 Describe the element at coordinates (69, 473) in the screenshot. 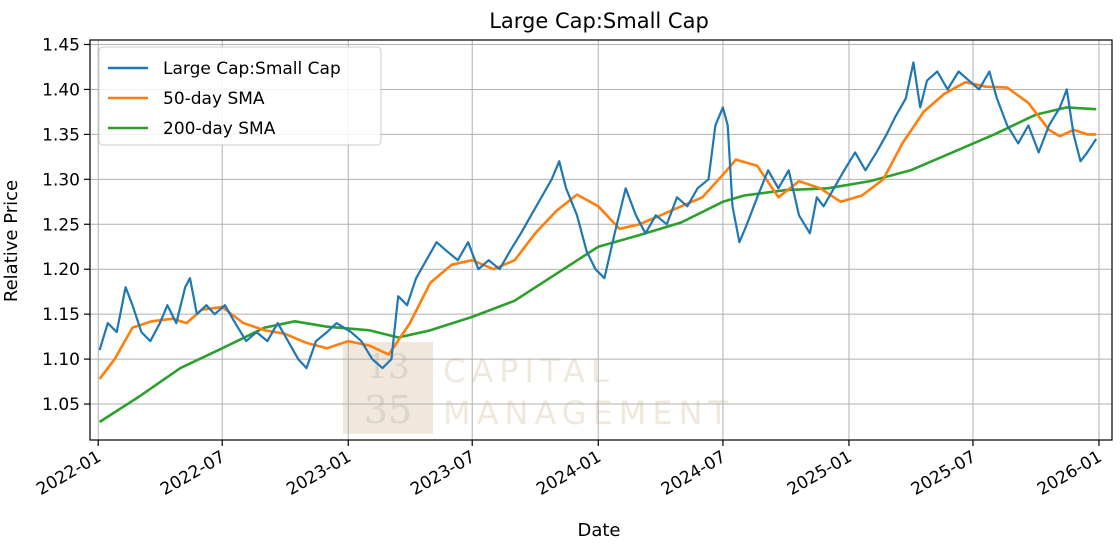

I see `x-tick-label: 2022-01` at that location.